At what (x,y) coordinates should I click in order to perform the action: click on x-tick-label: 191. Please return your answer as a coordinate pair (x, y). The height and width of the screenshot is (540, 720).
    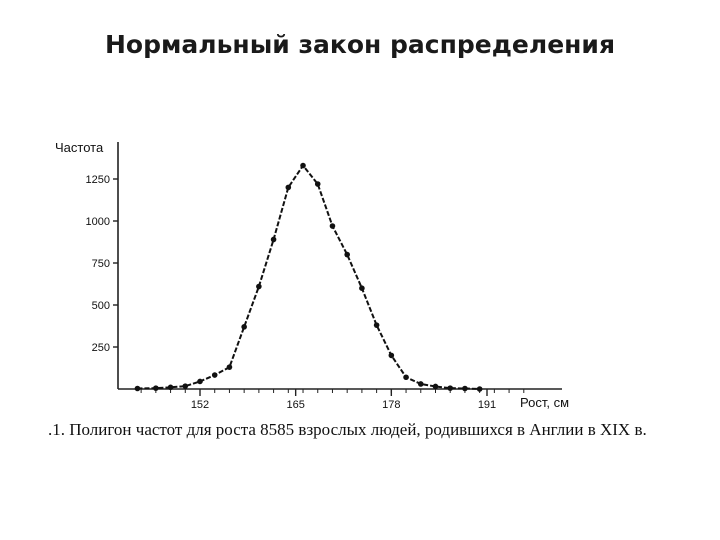
    Looking at the image, I should click on (487, 405).